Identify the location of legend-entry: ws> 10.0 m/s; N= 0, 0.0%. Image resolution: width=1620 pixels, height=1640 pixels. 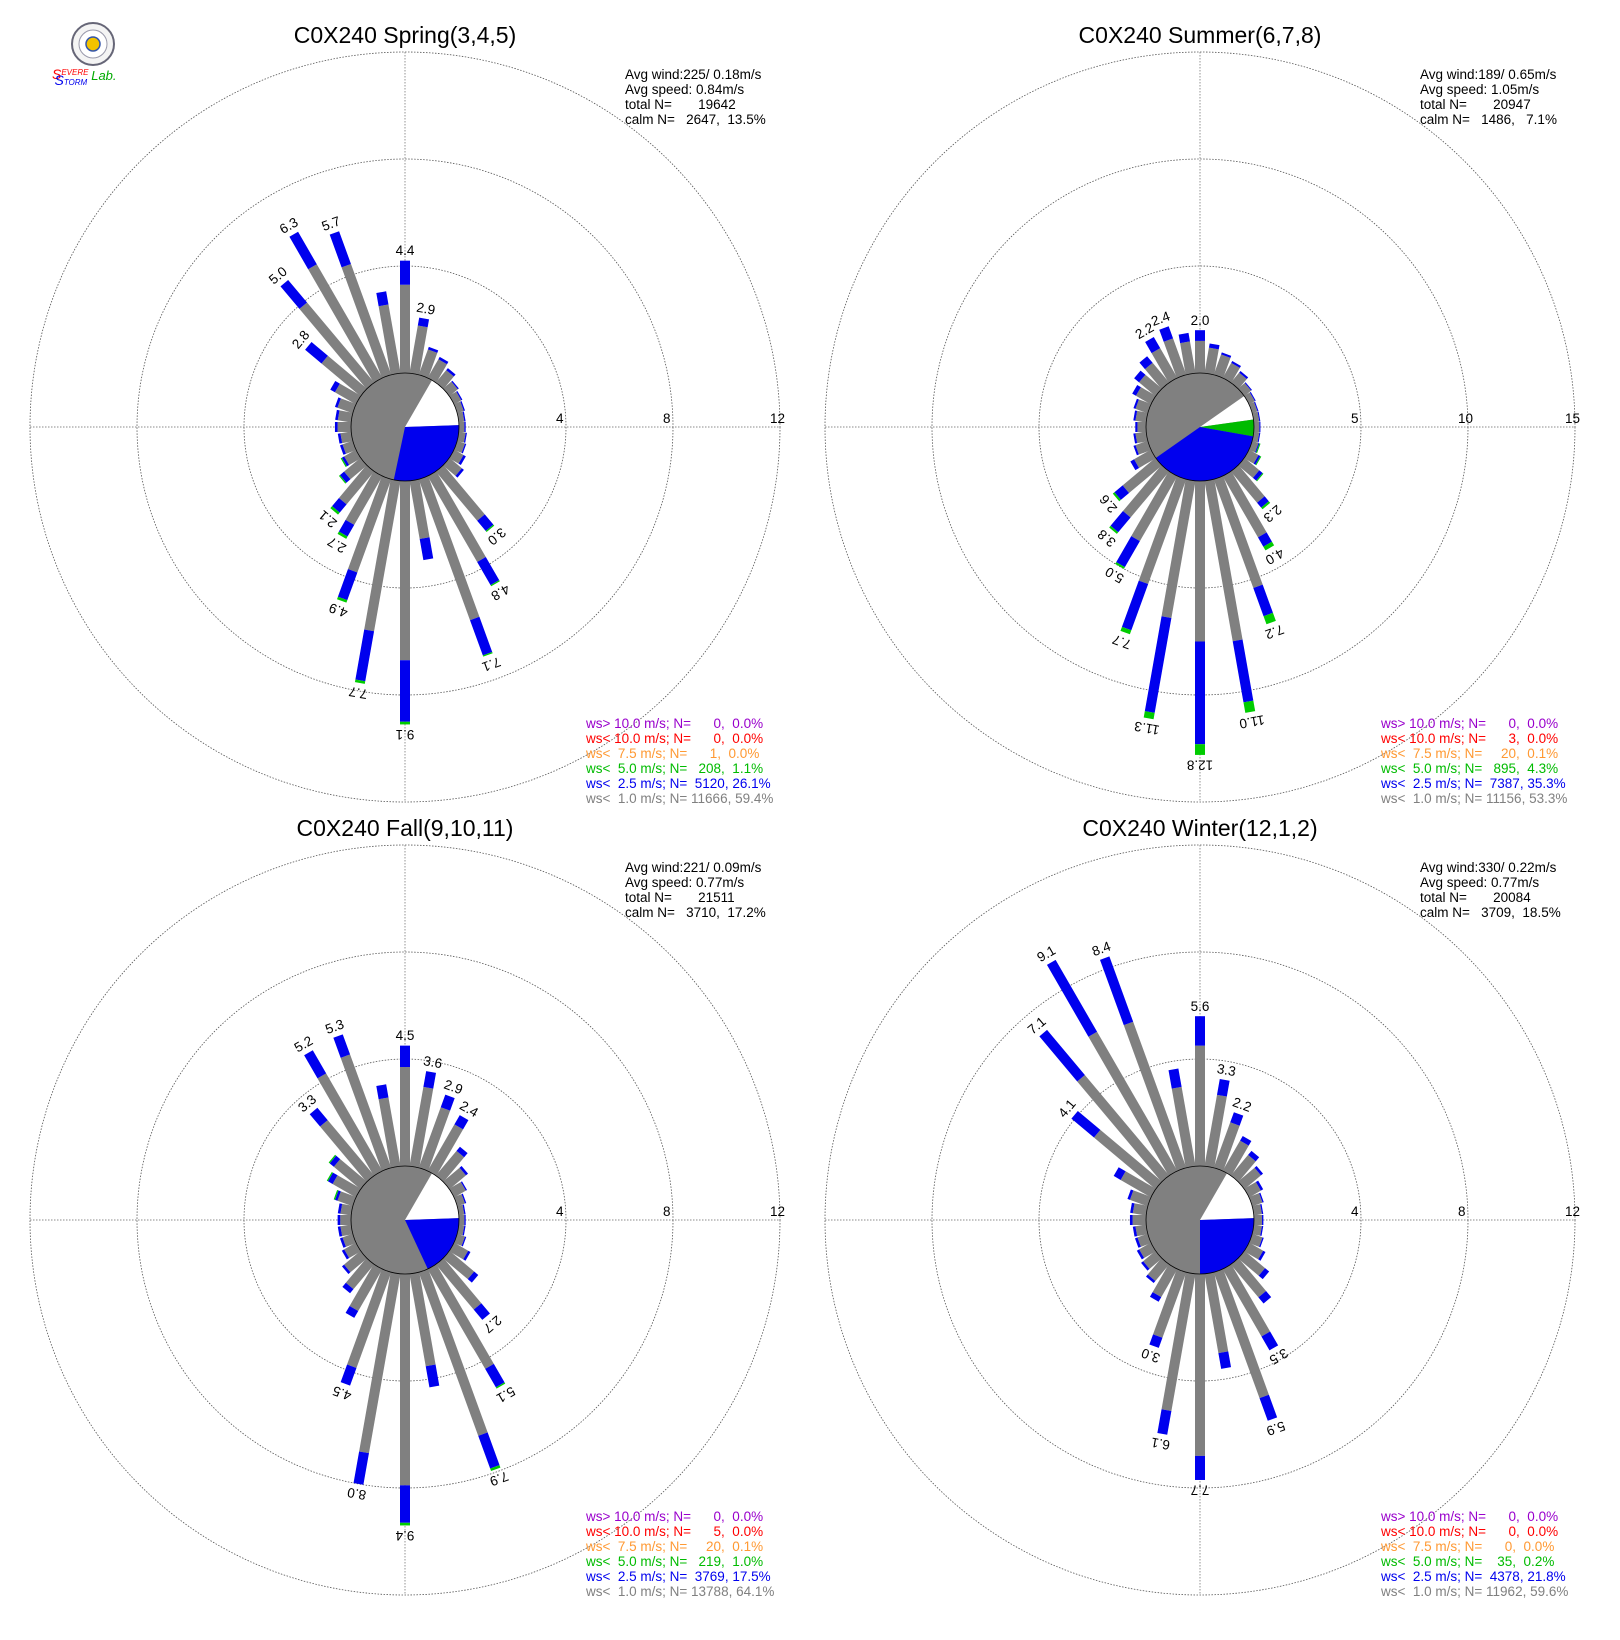
(1469, 723).